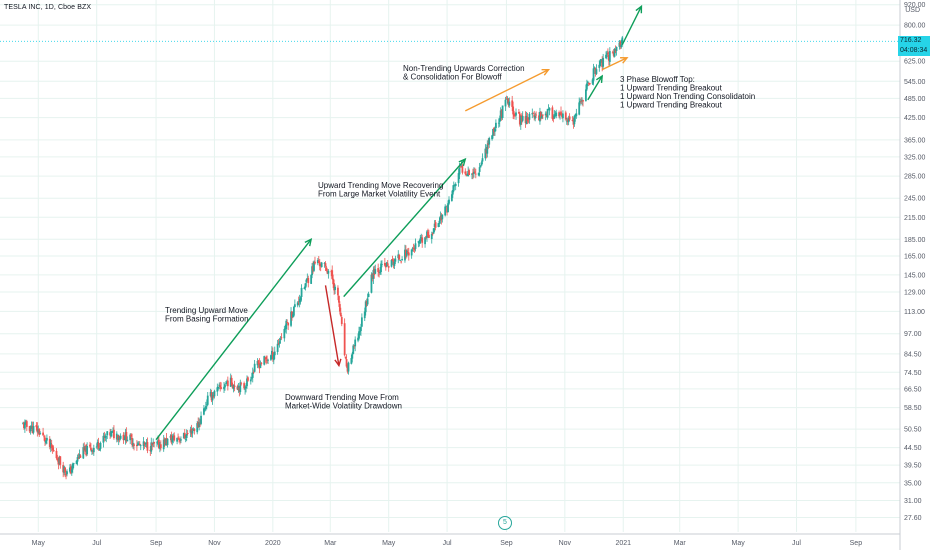 The image size is (932, 555). What do you see at coordinates (565, 543) in the screenshot?
I see `x-tick-label: Nov` at bounding box center [565, 543].